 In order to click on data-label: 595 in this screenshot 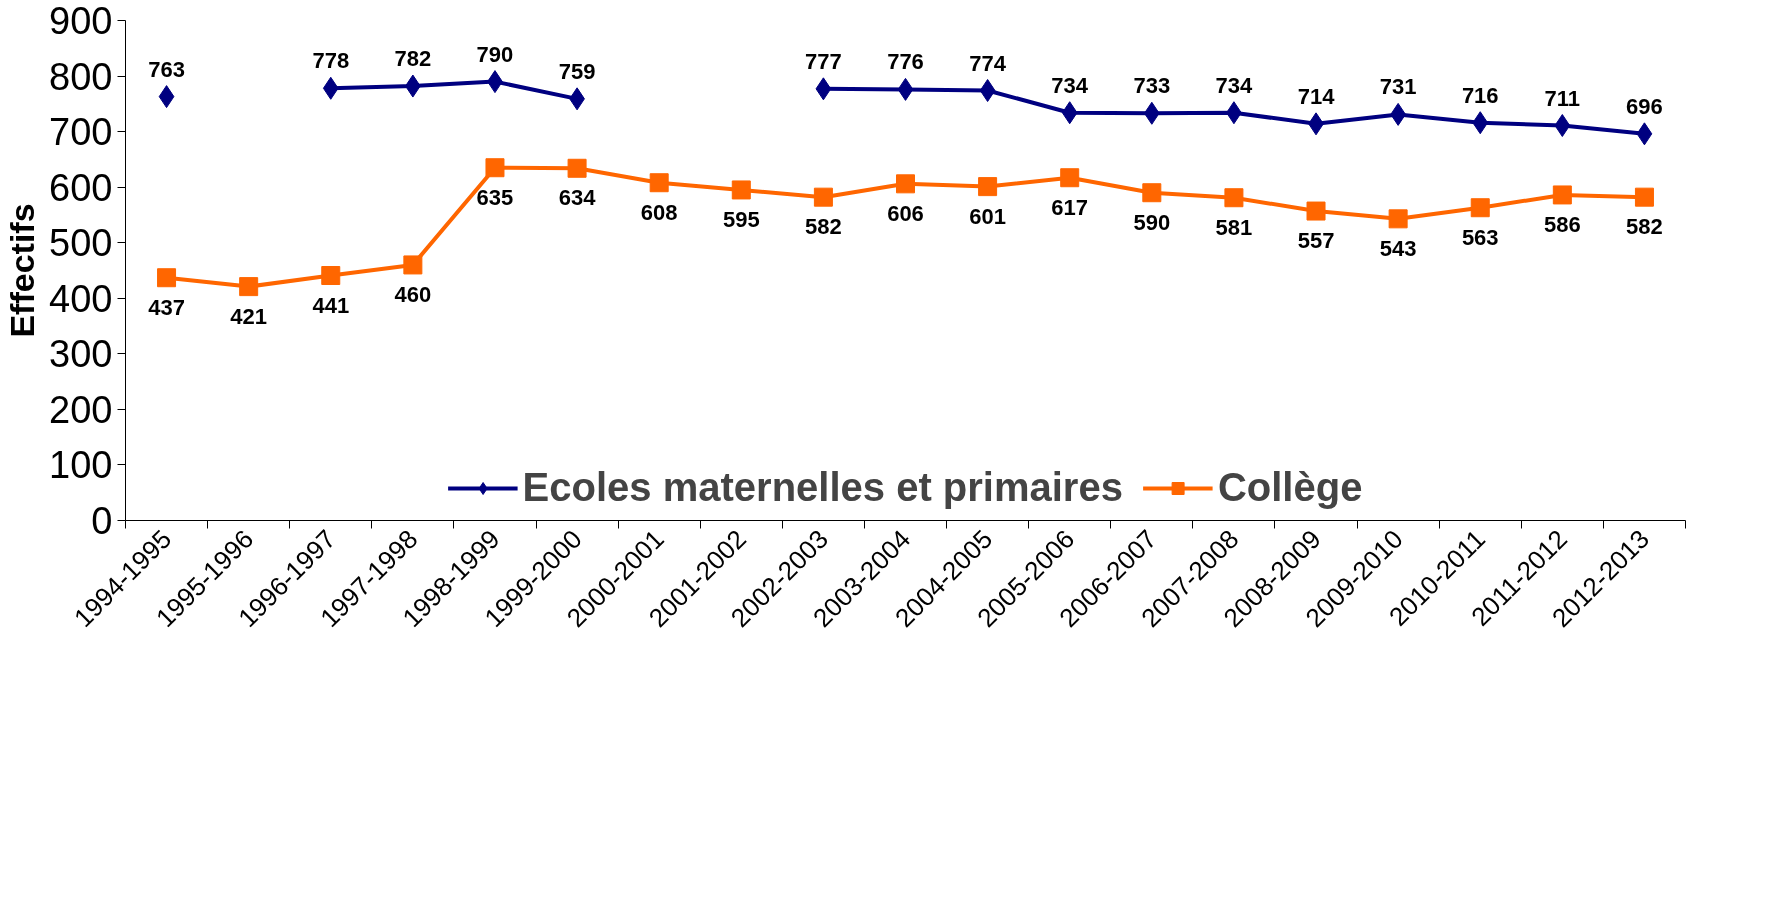, I will do `click(741, 219)`.